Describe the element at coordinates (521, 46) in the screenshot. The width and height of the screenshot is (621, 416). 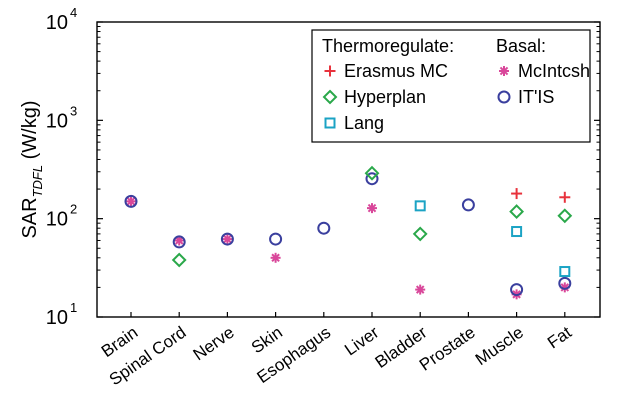
I see `legend-group-title: Basal:` at that location.